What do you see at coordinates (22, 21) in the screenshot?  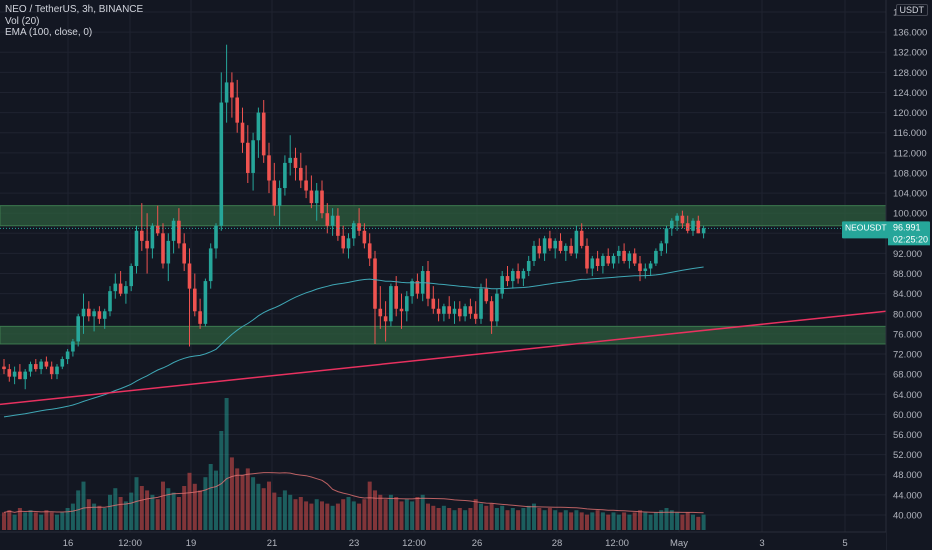 I see `volume-indicator-label: Vol (20)` at bounding box center [22, 21].